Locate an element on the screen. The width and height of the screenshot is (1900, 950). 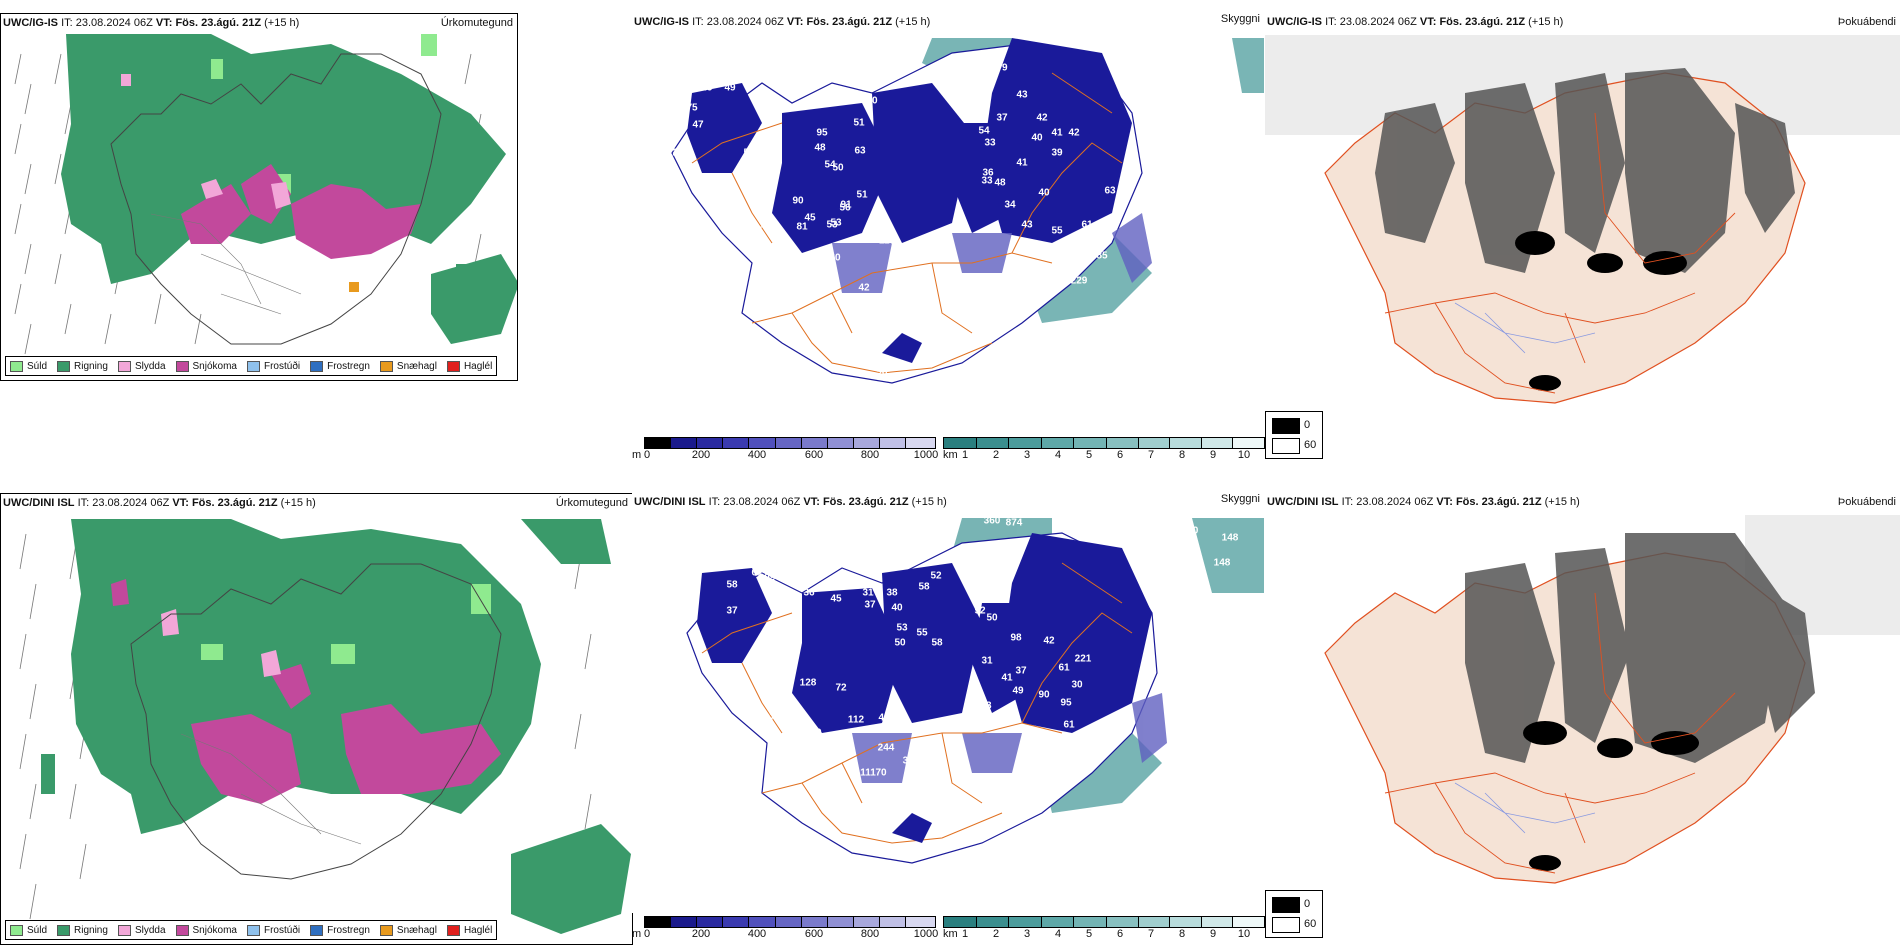
legend-item: Rigning is located at coordinates (82, 366).